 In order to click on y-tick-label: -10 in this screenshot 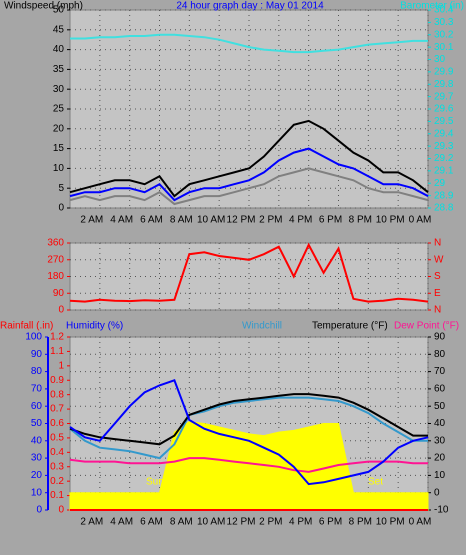, I will do `click(441, 510)`.